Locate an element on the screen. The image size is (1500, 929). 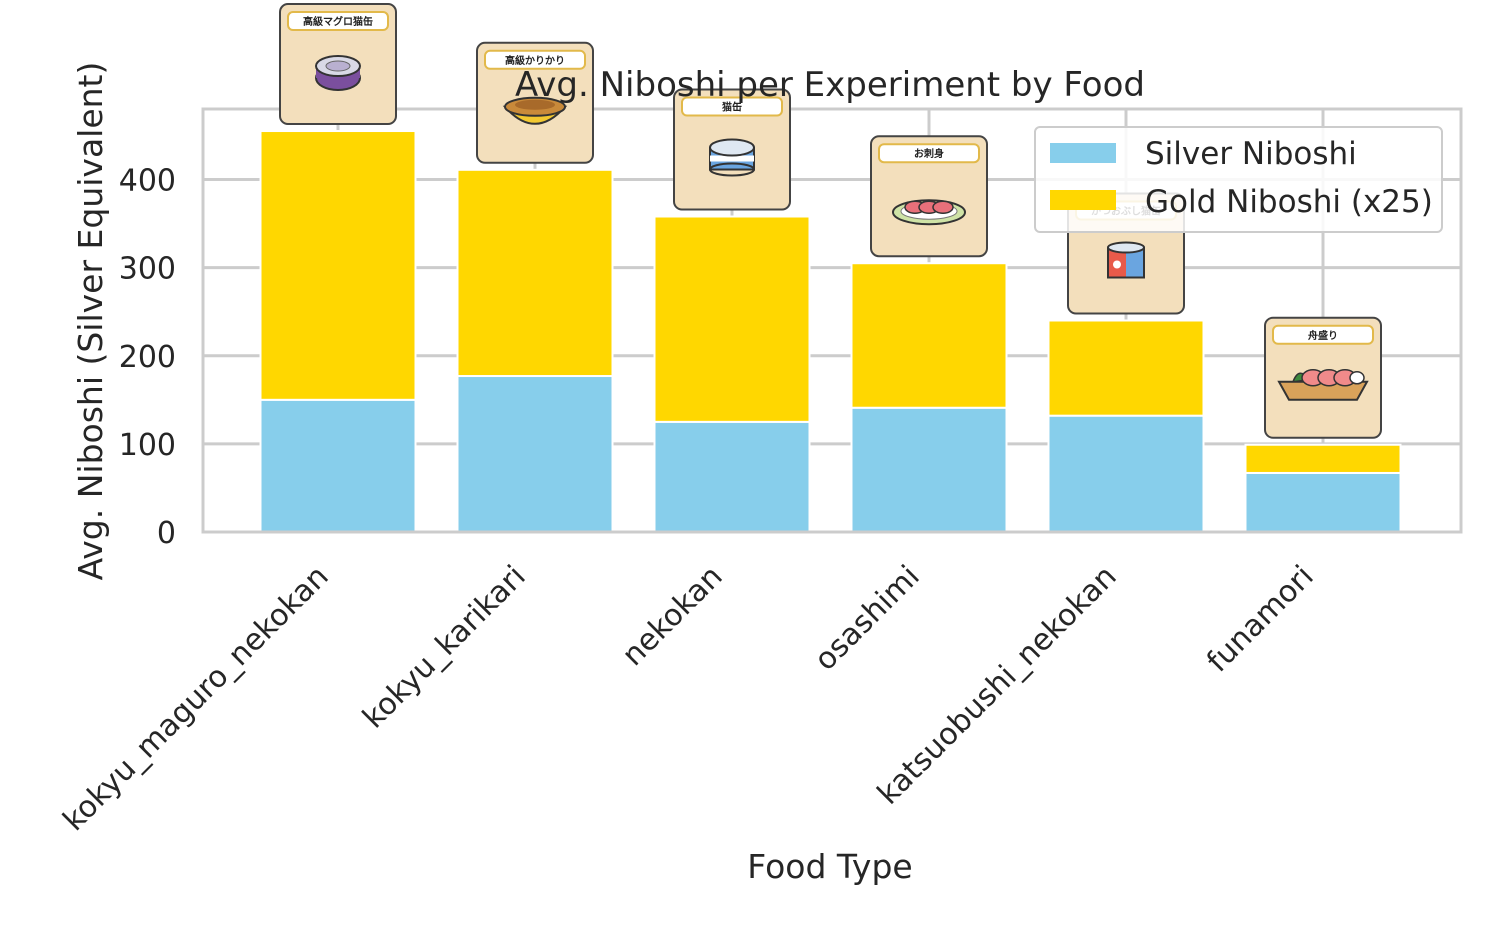
food-card-label: 高級かりかり is located at coordinates (535, 60).